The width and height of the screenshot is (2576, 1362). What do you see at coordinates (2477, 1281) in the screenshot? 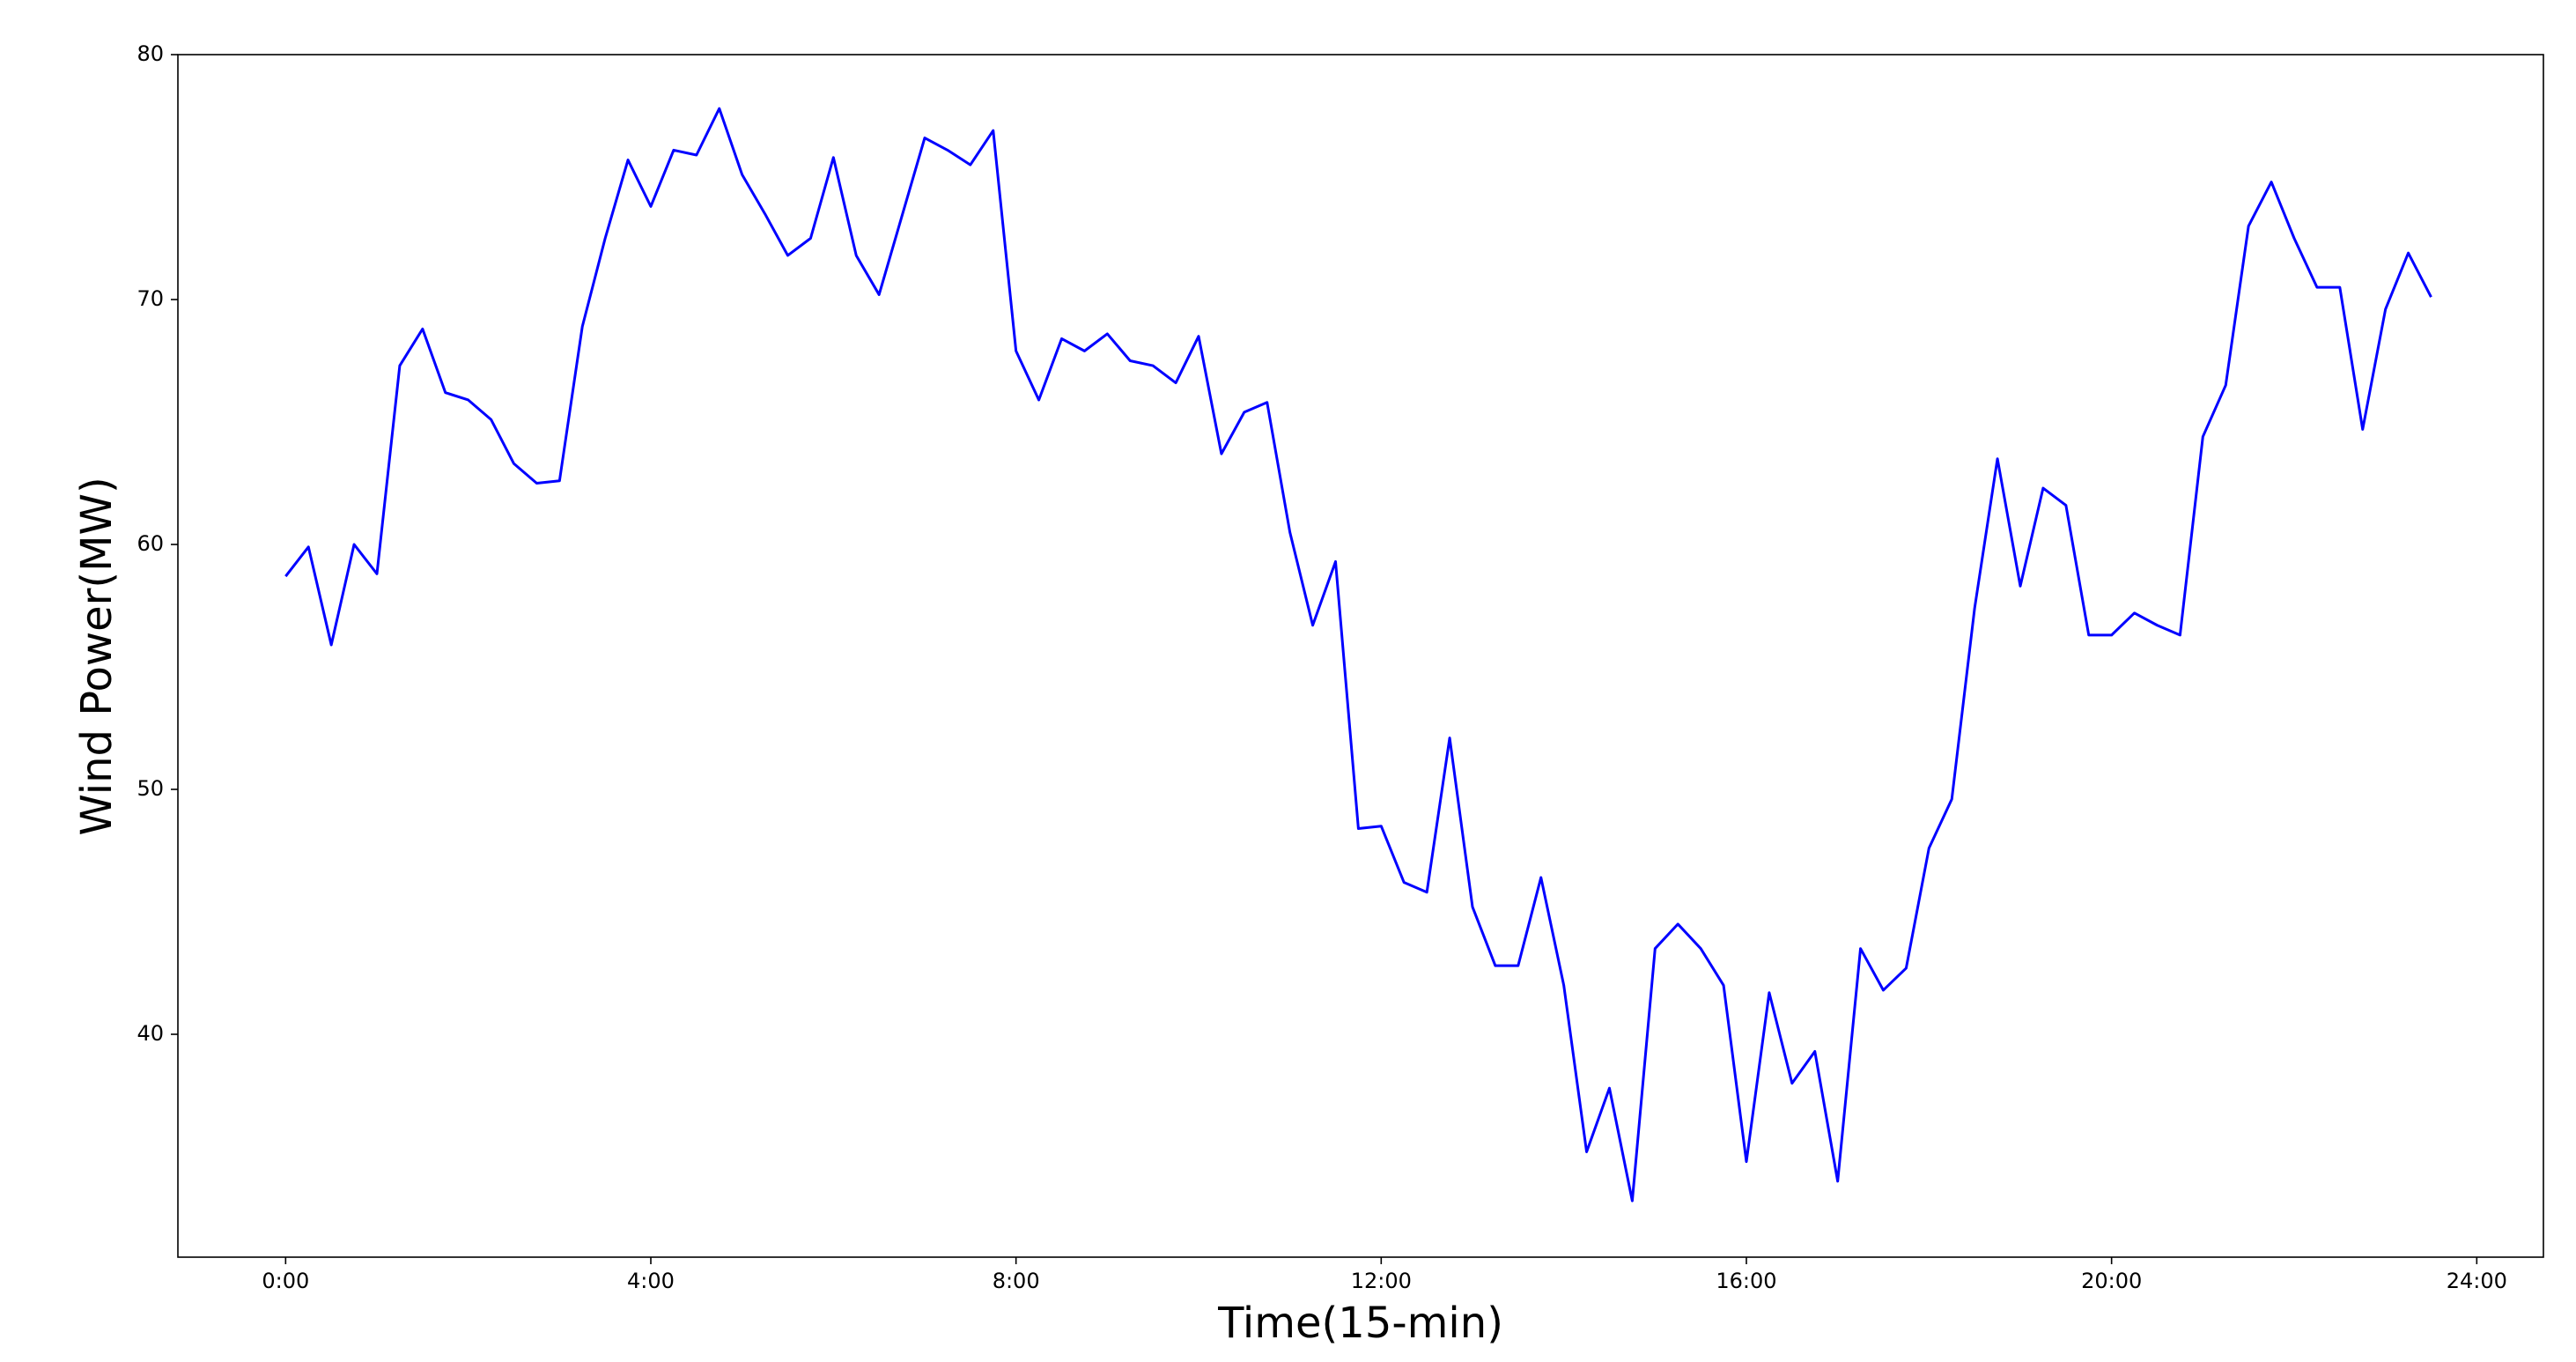
I see `x-tick-label: 24:00` at bounding box center [2477, 1281].